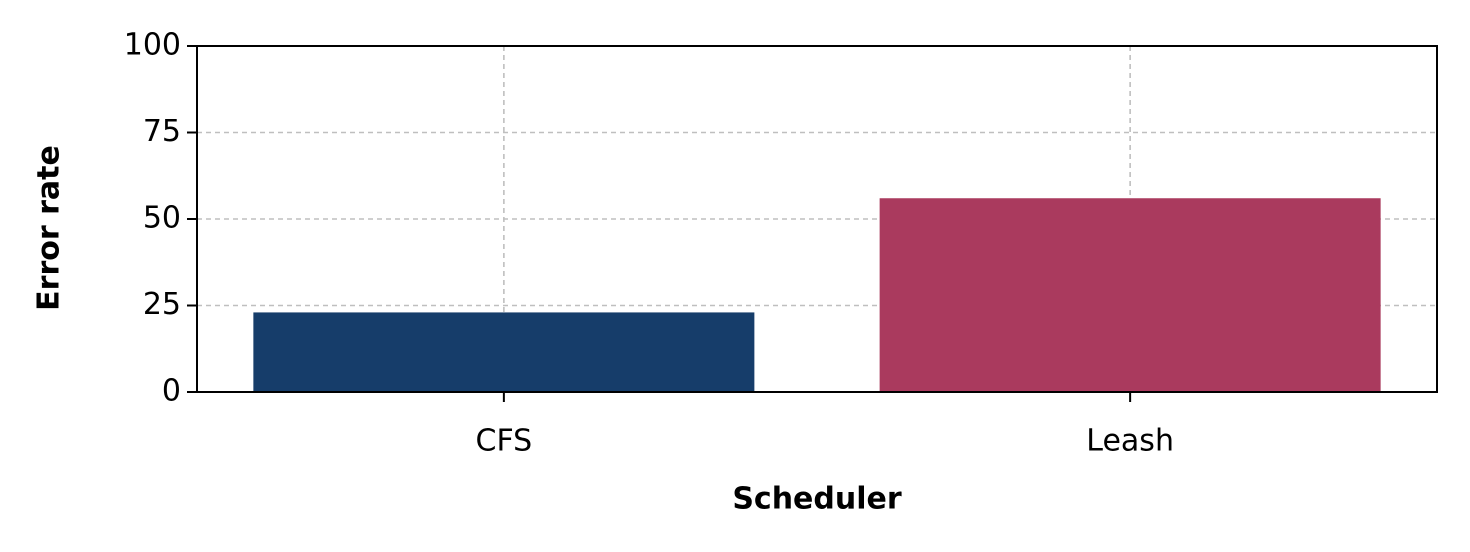 The height and width of the screenshot is (552, 1470). What do you see at coordinates (171, 391) in the screenshot?
I see `y-tick-label: 0` at bounding box center [171, 391].